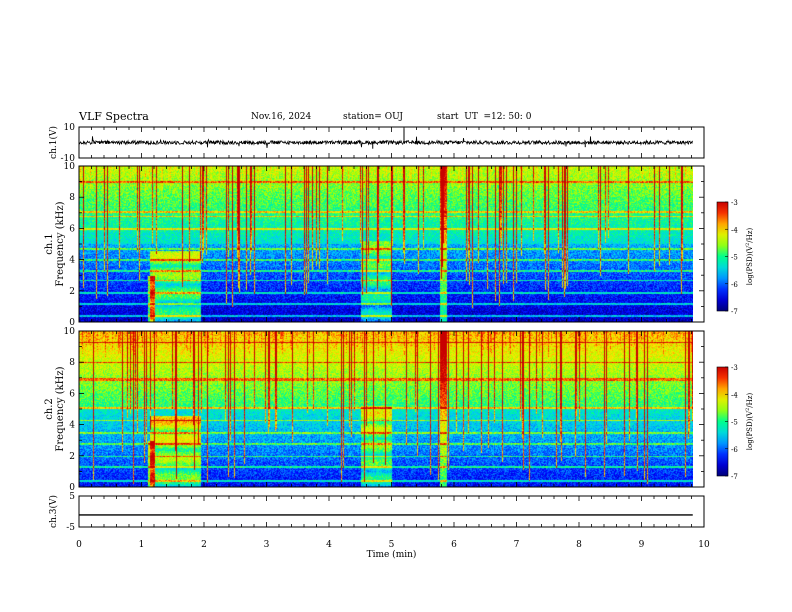 The height and width of the screenshot is (612, 792). Describe the element at coordinates (329, 545) in the screenshot. I see `xtick-label: 4` at that location.